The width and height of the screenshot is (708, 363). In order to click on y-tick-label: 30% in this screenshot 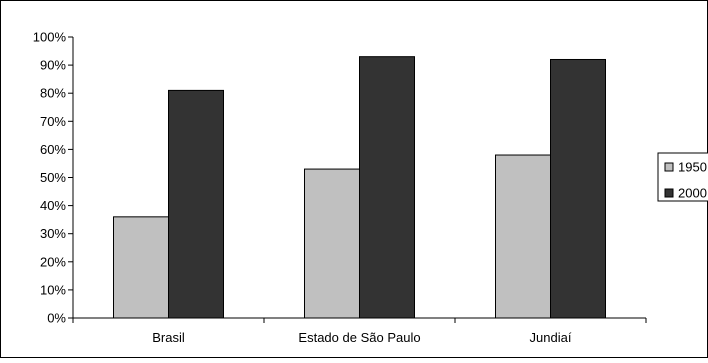, I will do `click(53, 233)`.